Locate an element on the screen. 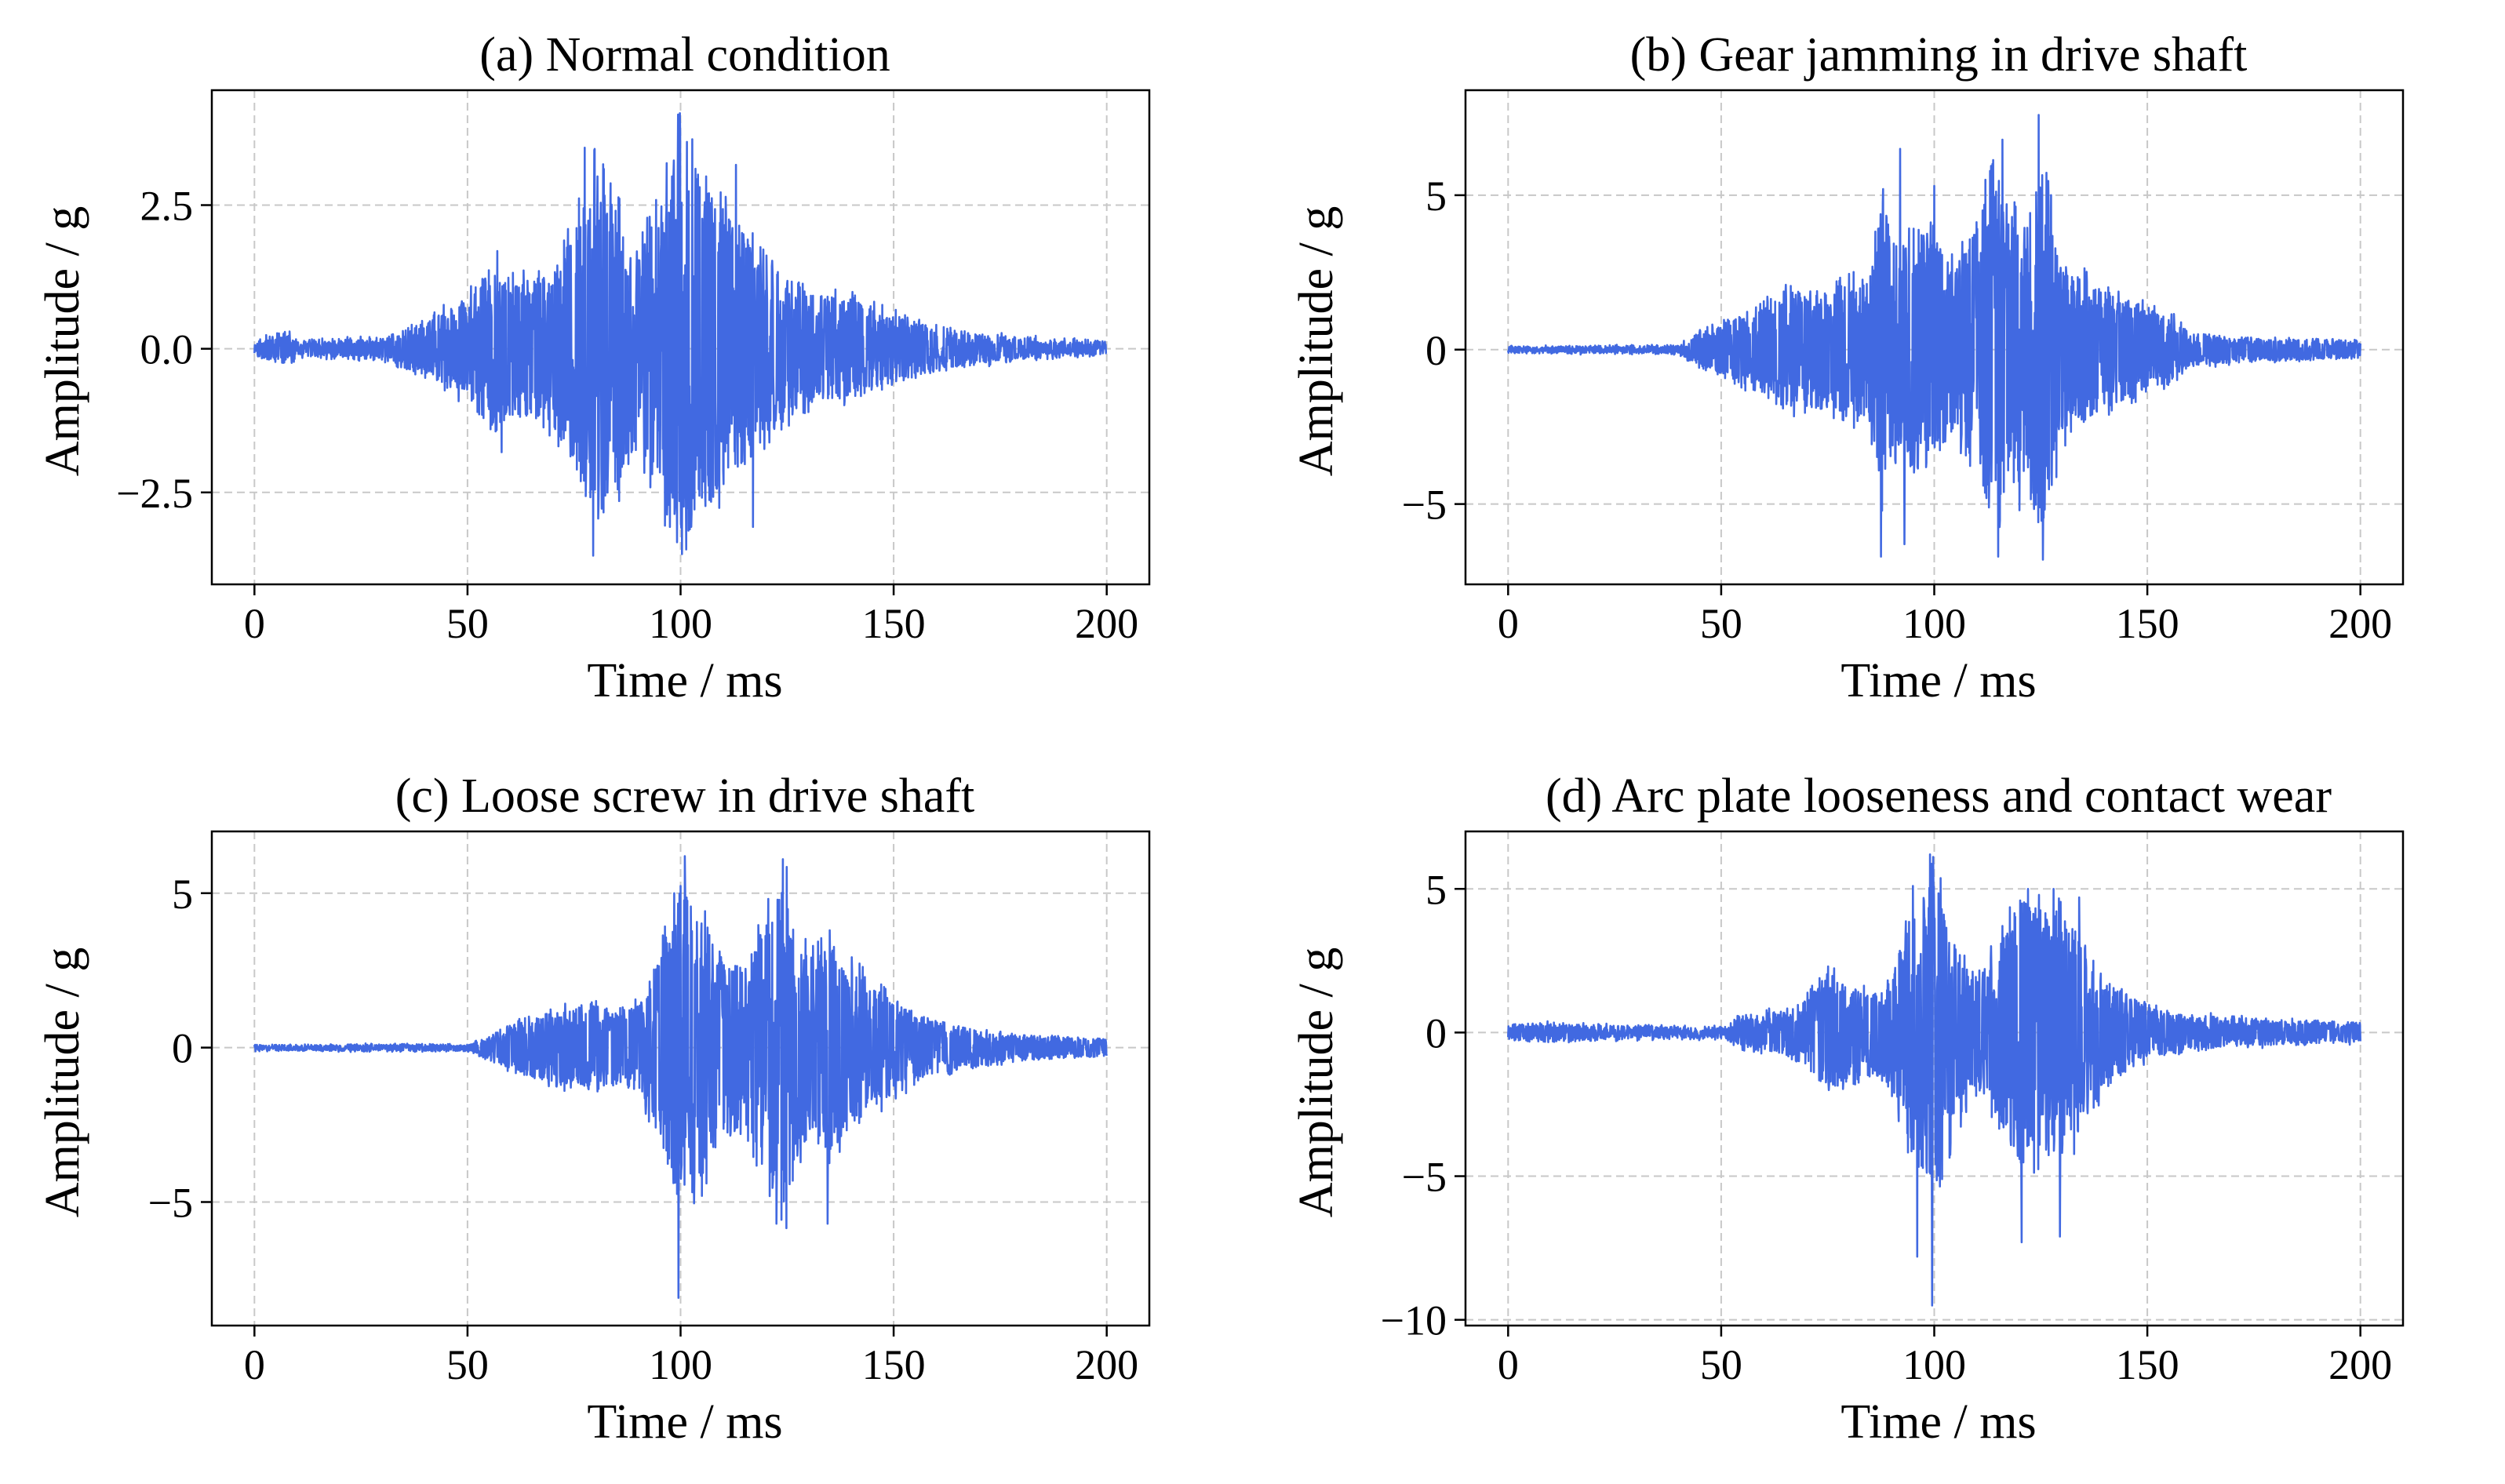  y-tick-label: 2.5 is located at coordinates (167, 206).